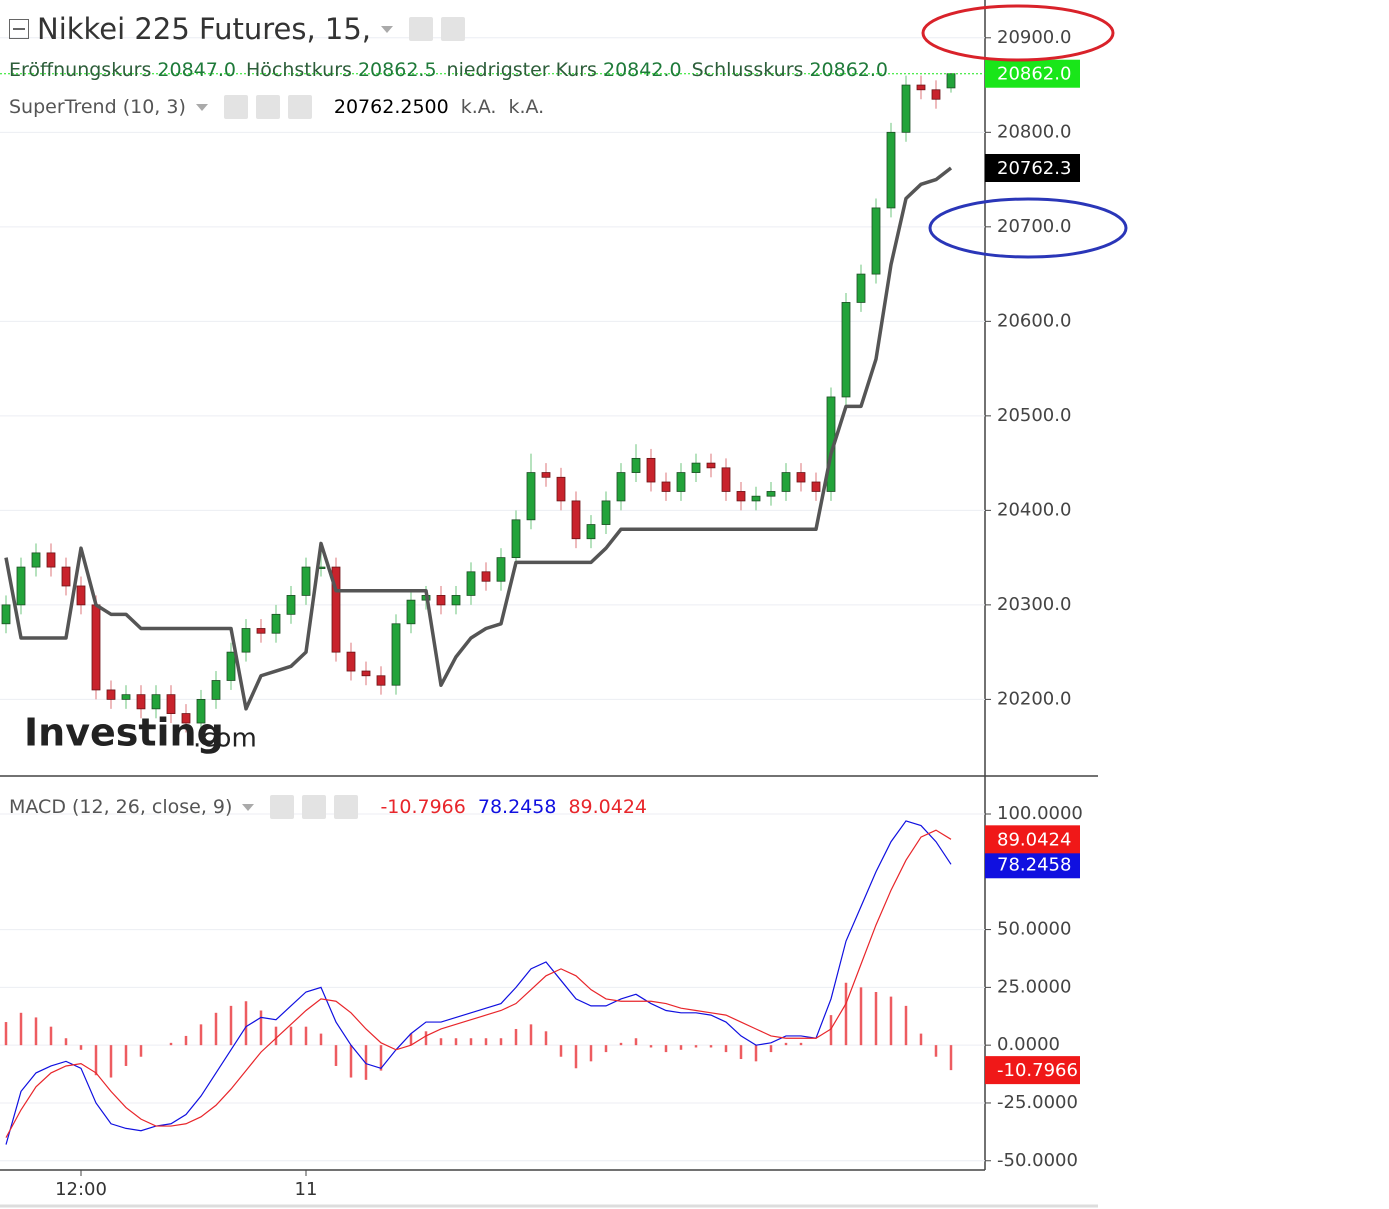  What do you see at coordinates (1037, 1070) in the screenshot?
I see `price-tag-label: -10.7966` at bounding box center [1037, 1070].